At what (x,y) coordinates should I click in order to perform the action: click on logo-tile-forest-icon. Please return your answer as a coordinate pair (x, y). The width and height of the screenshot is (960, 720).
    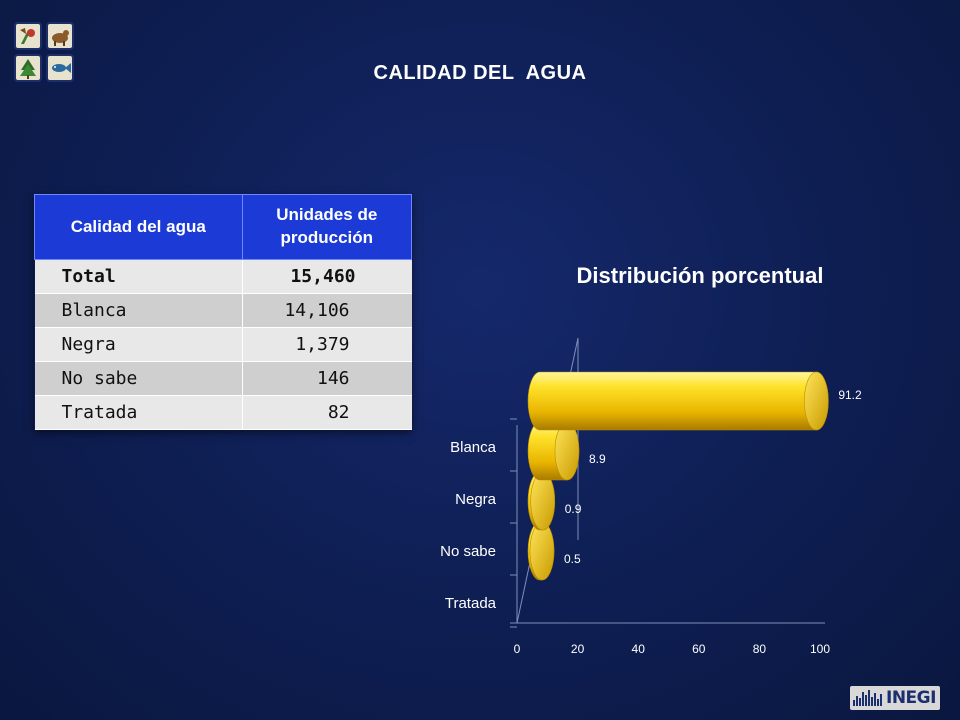
    Looking at the image, I should click on (28, 68).